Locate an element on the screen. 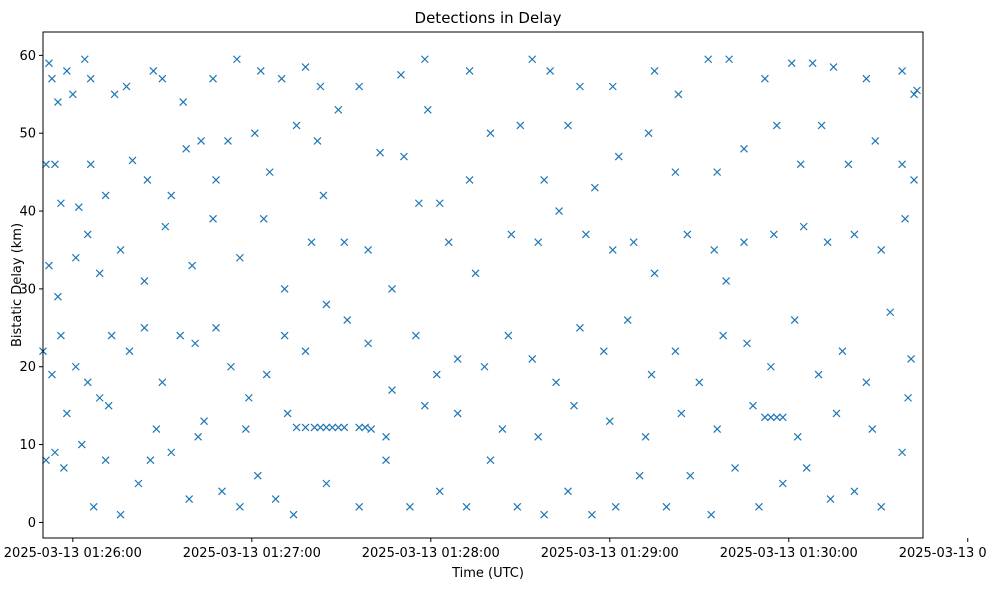  y-tick-label: 20 is located at coordinates (27, 367).